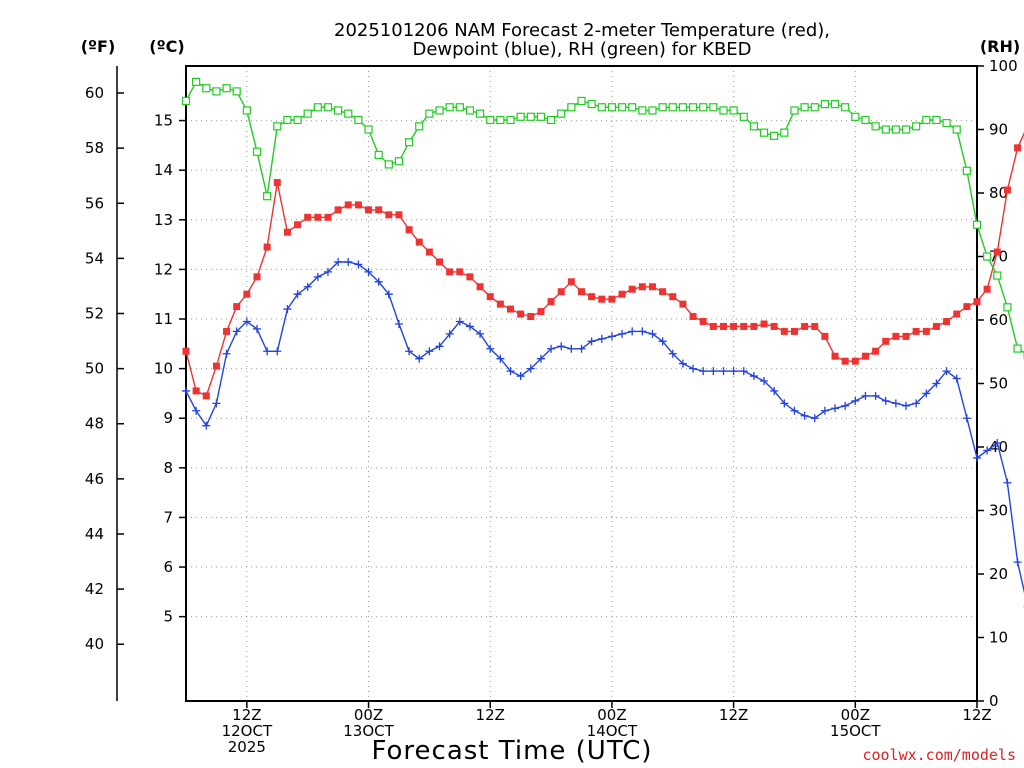  Describe the element at coordinates (94, 644) in the screenshot. I see `fahrenheit-tick-label: 40` at that location.